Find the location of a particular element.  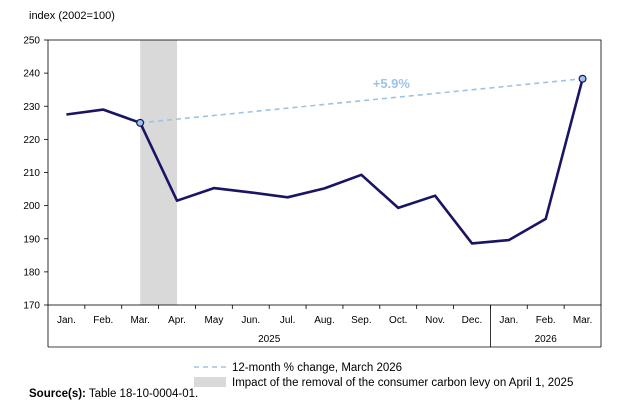

x-tick-label: Jul. is located at coordinates (288, 320).